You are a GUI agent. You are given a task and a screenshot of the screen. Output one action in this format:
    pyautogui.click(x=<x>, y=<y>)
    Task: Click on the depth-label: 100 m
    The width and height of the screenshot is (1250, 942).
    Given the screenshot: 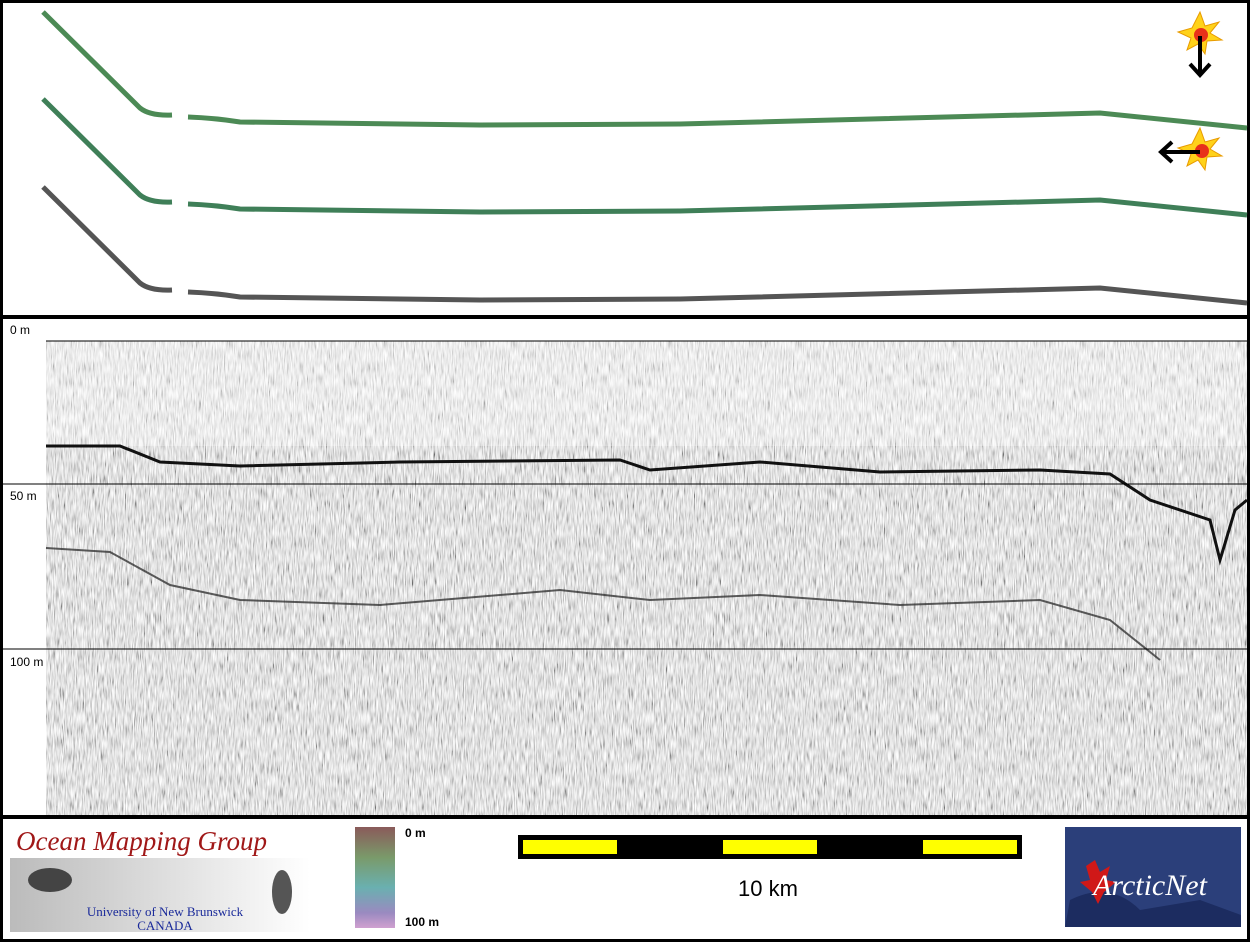 What is the action you would take?
    pyautogui.click(x=26, y=662)
    